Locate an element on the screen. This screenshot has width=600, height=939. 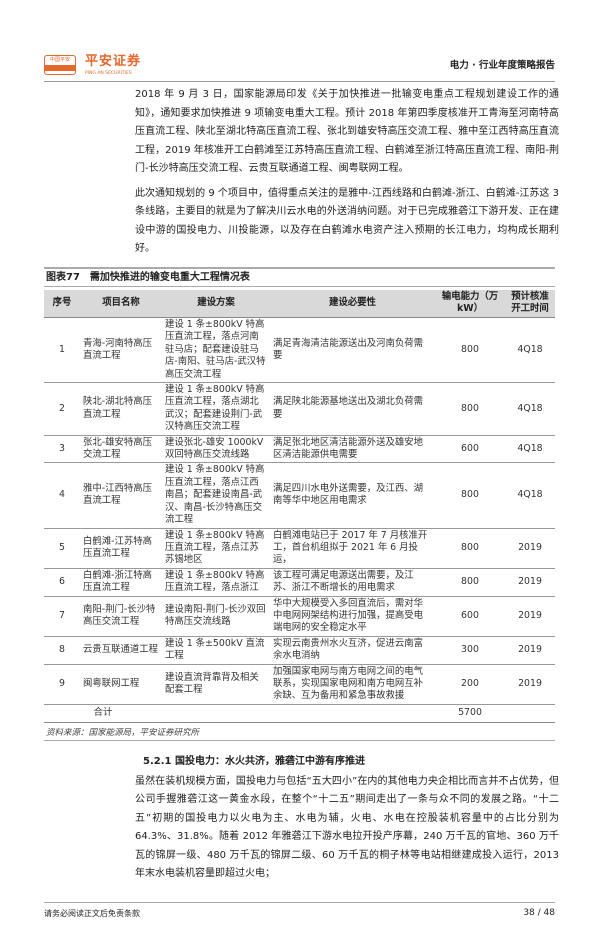
table-cell: 南阳-荆门-长沙特高压交流工程 is located at coordinates (121, 616).